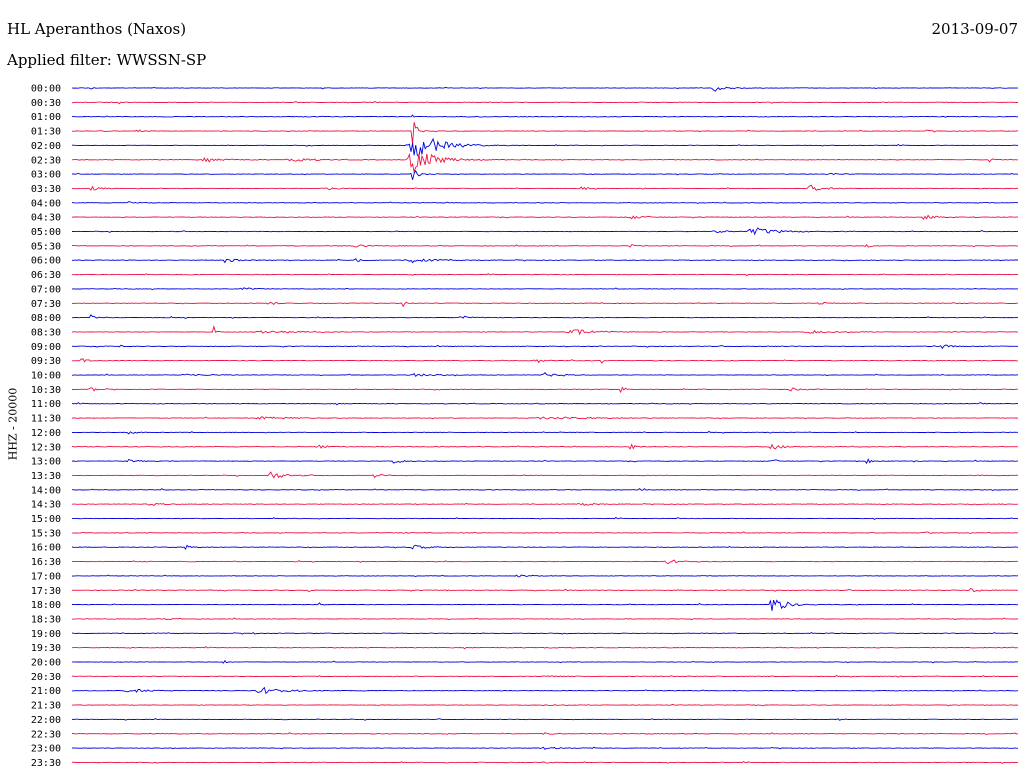  I want to click on trace-time-label: 19:30, so click(46, 648).